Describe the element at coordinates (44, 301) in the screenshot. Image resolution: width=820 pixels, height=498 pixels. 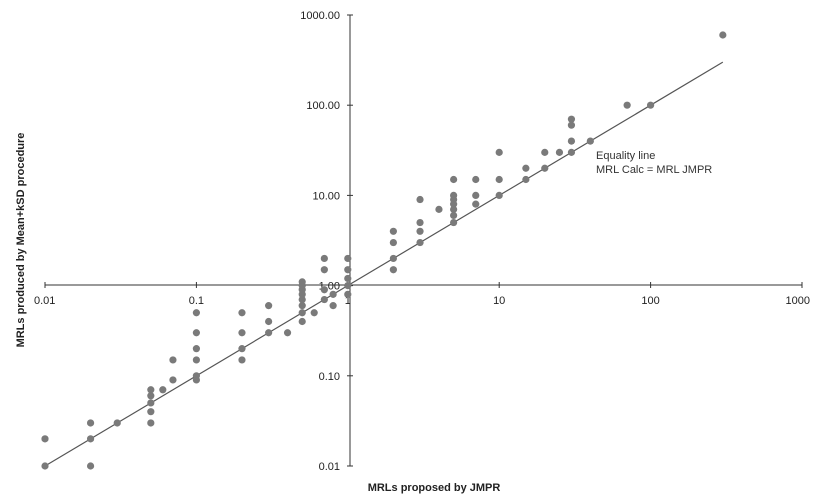
I see `x-tick-label: 0.01` at that location.